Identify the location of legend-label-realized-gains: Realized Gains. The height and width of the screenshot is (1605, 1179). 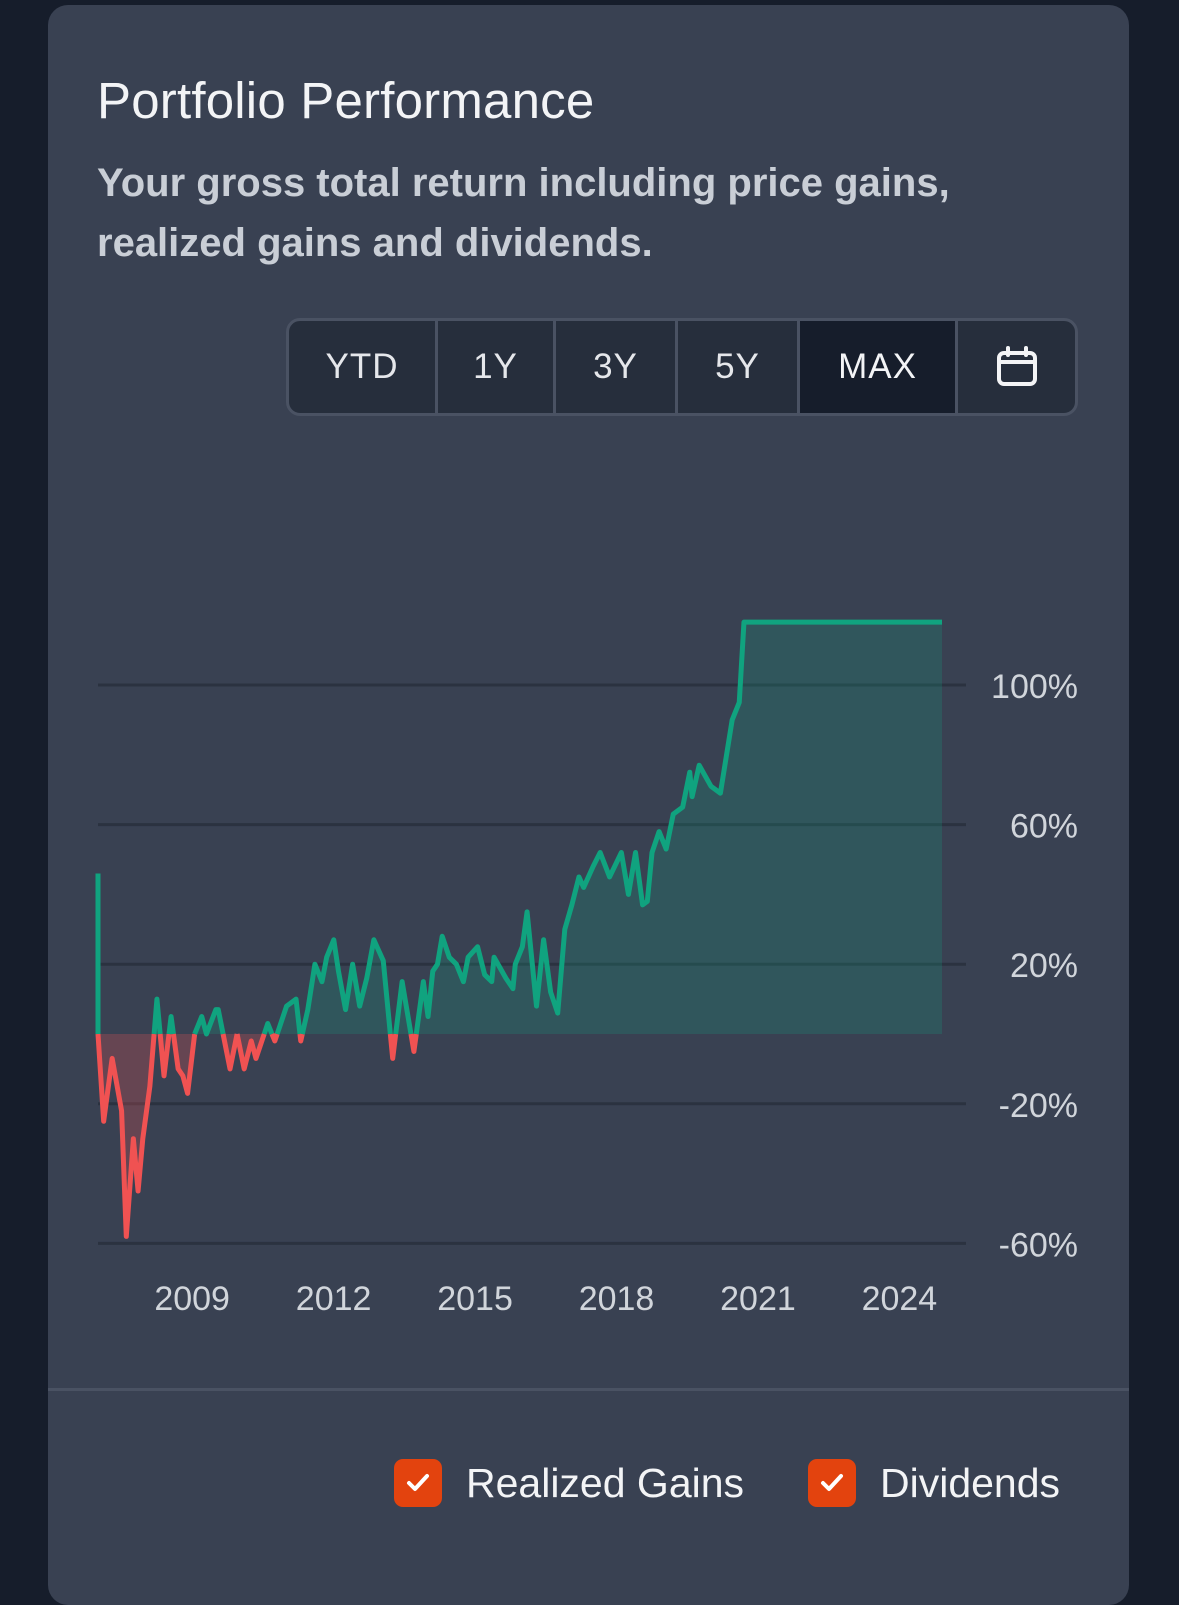
(605, 1482).